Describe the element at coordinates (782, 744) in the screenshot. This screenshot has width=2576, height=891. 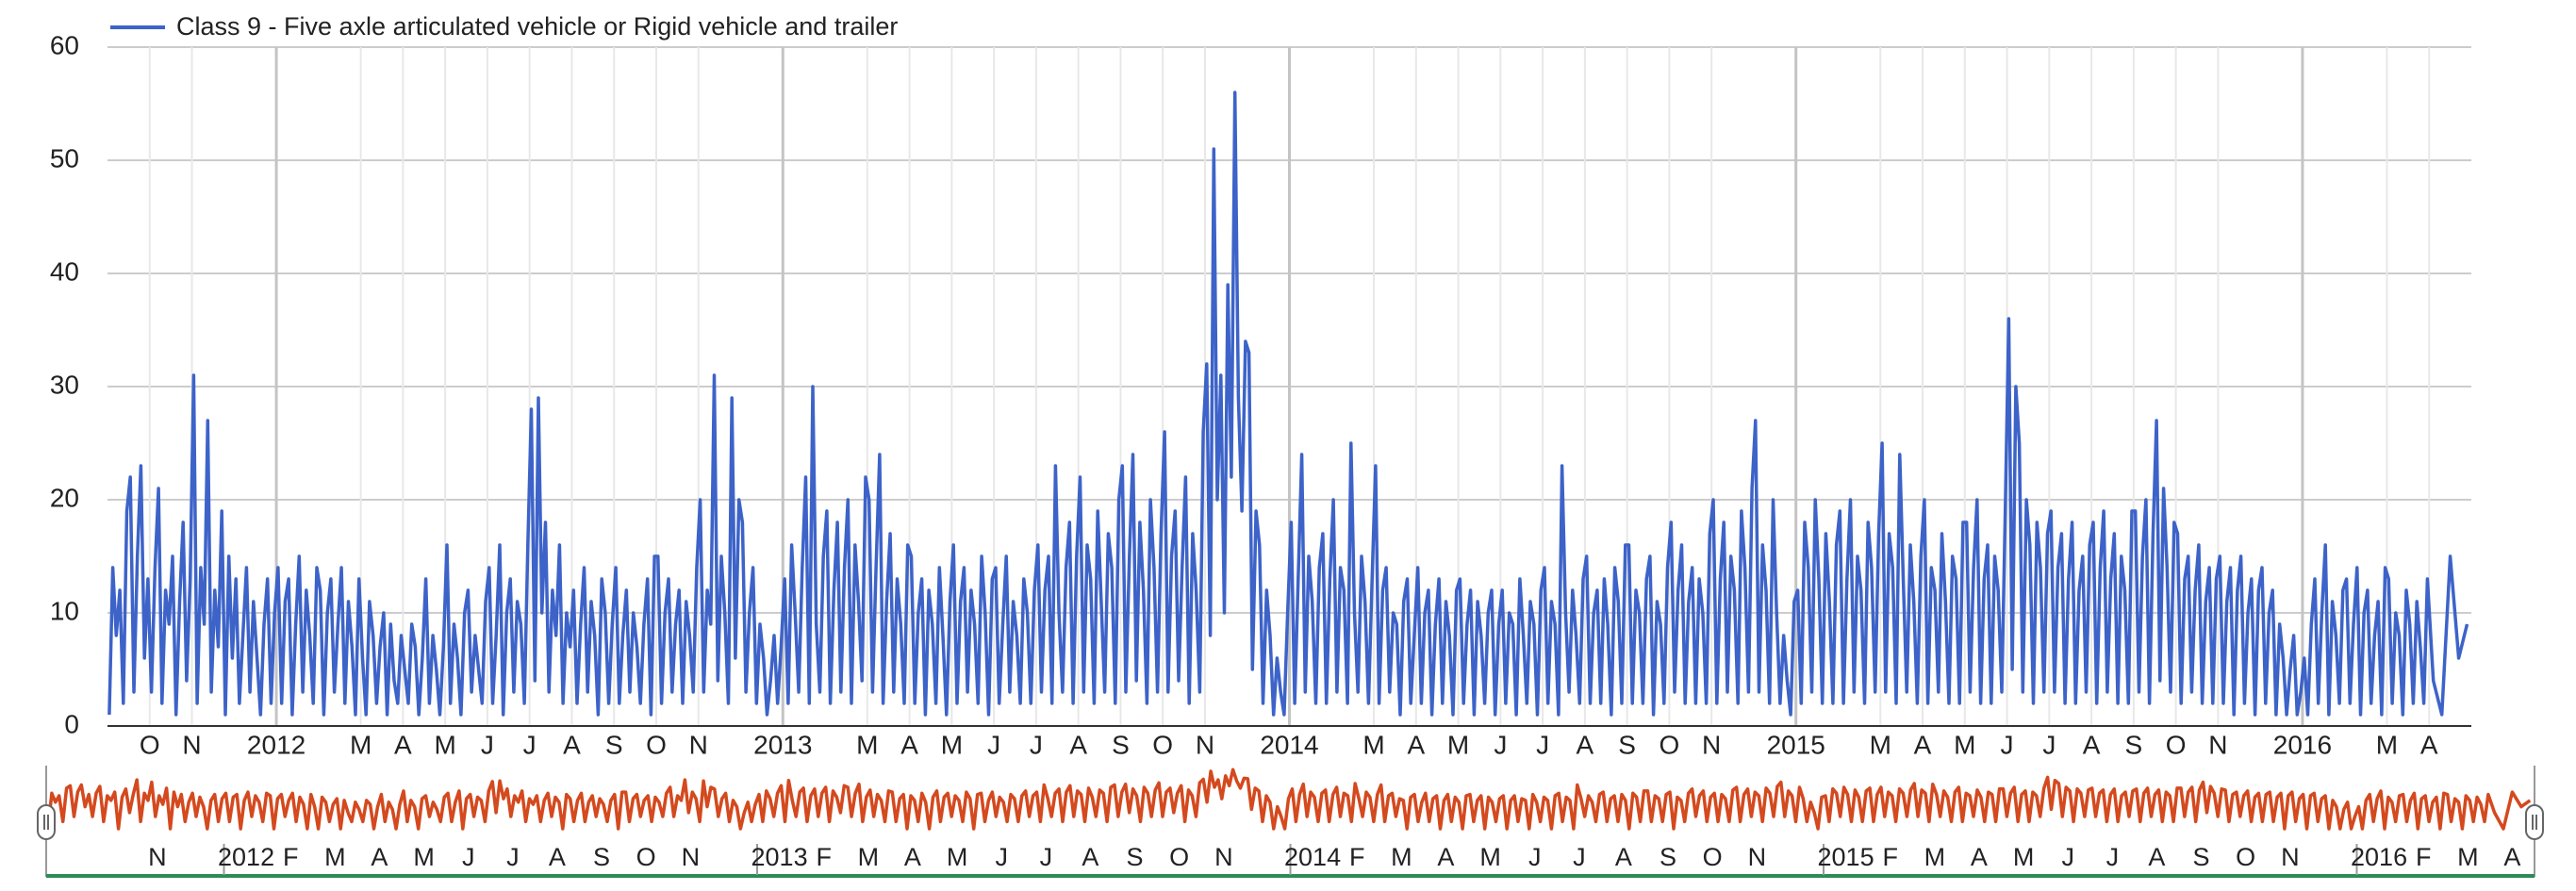
I see `x-tick-label: 2013` at that location.